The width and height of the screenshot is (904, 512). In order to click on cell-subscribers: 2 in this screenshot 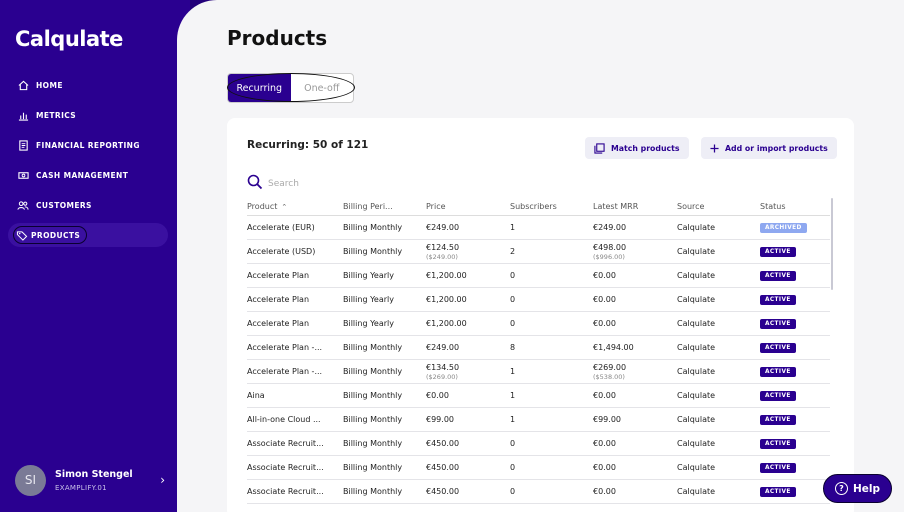, I will do `click(513, 251)`.